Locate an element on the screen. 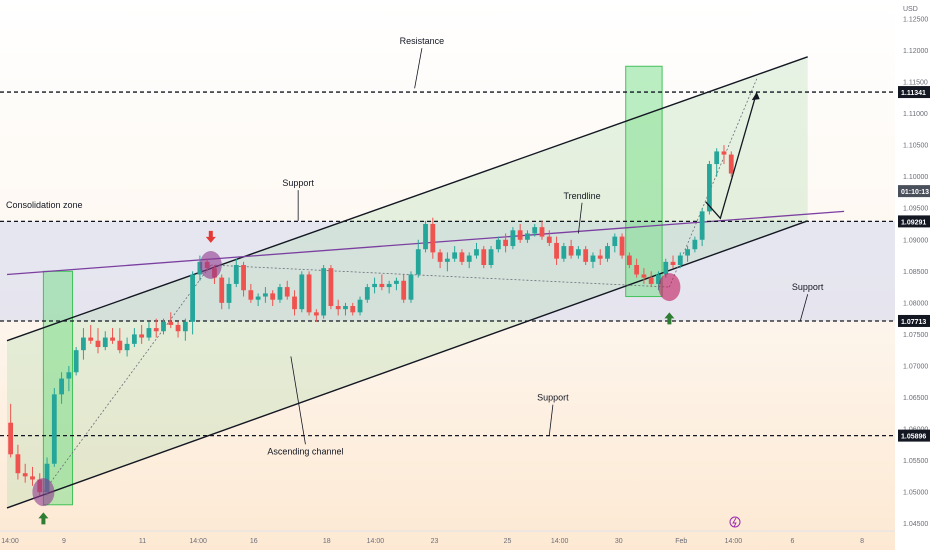 This screenshot has width=932, height=555. event-icon is located at coordinates (735, 522).